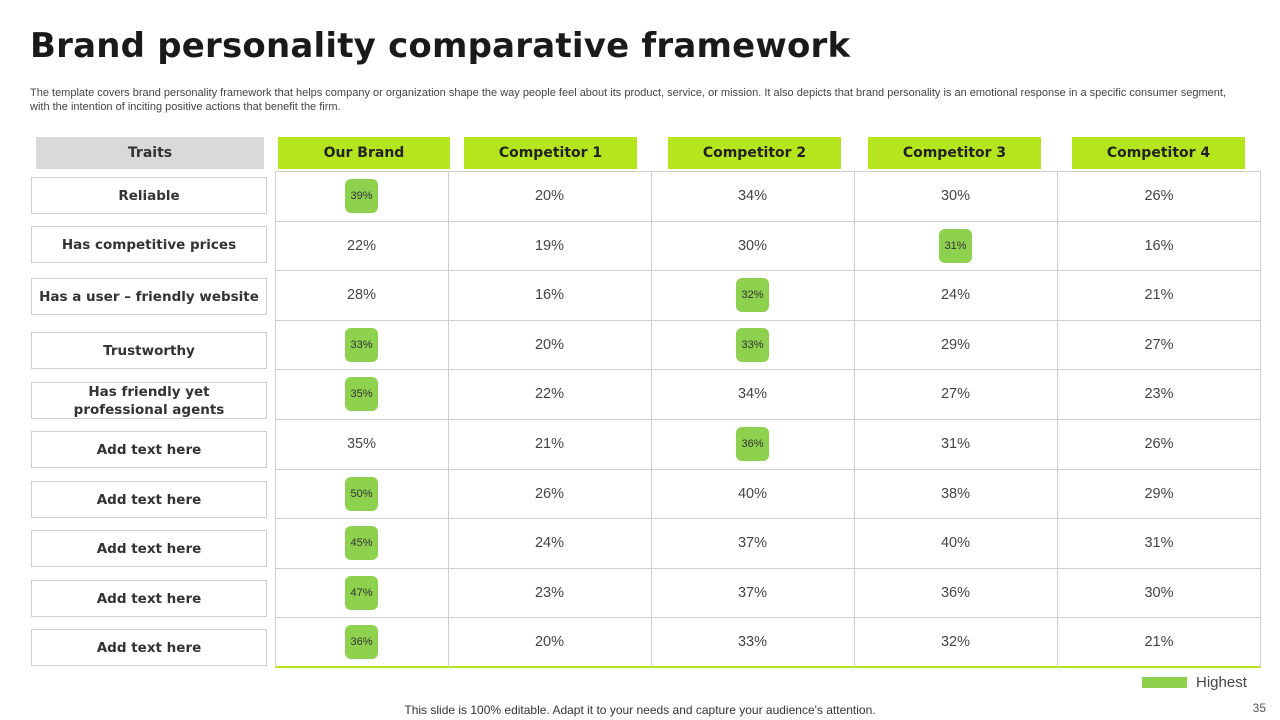  I want to click on table-cell: 28%, so click(361, 294).